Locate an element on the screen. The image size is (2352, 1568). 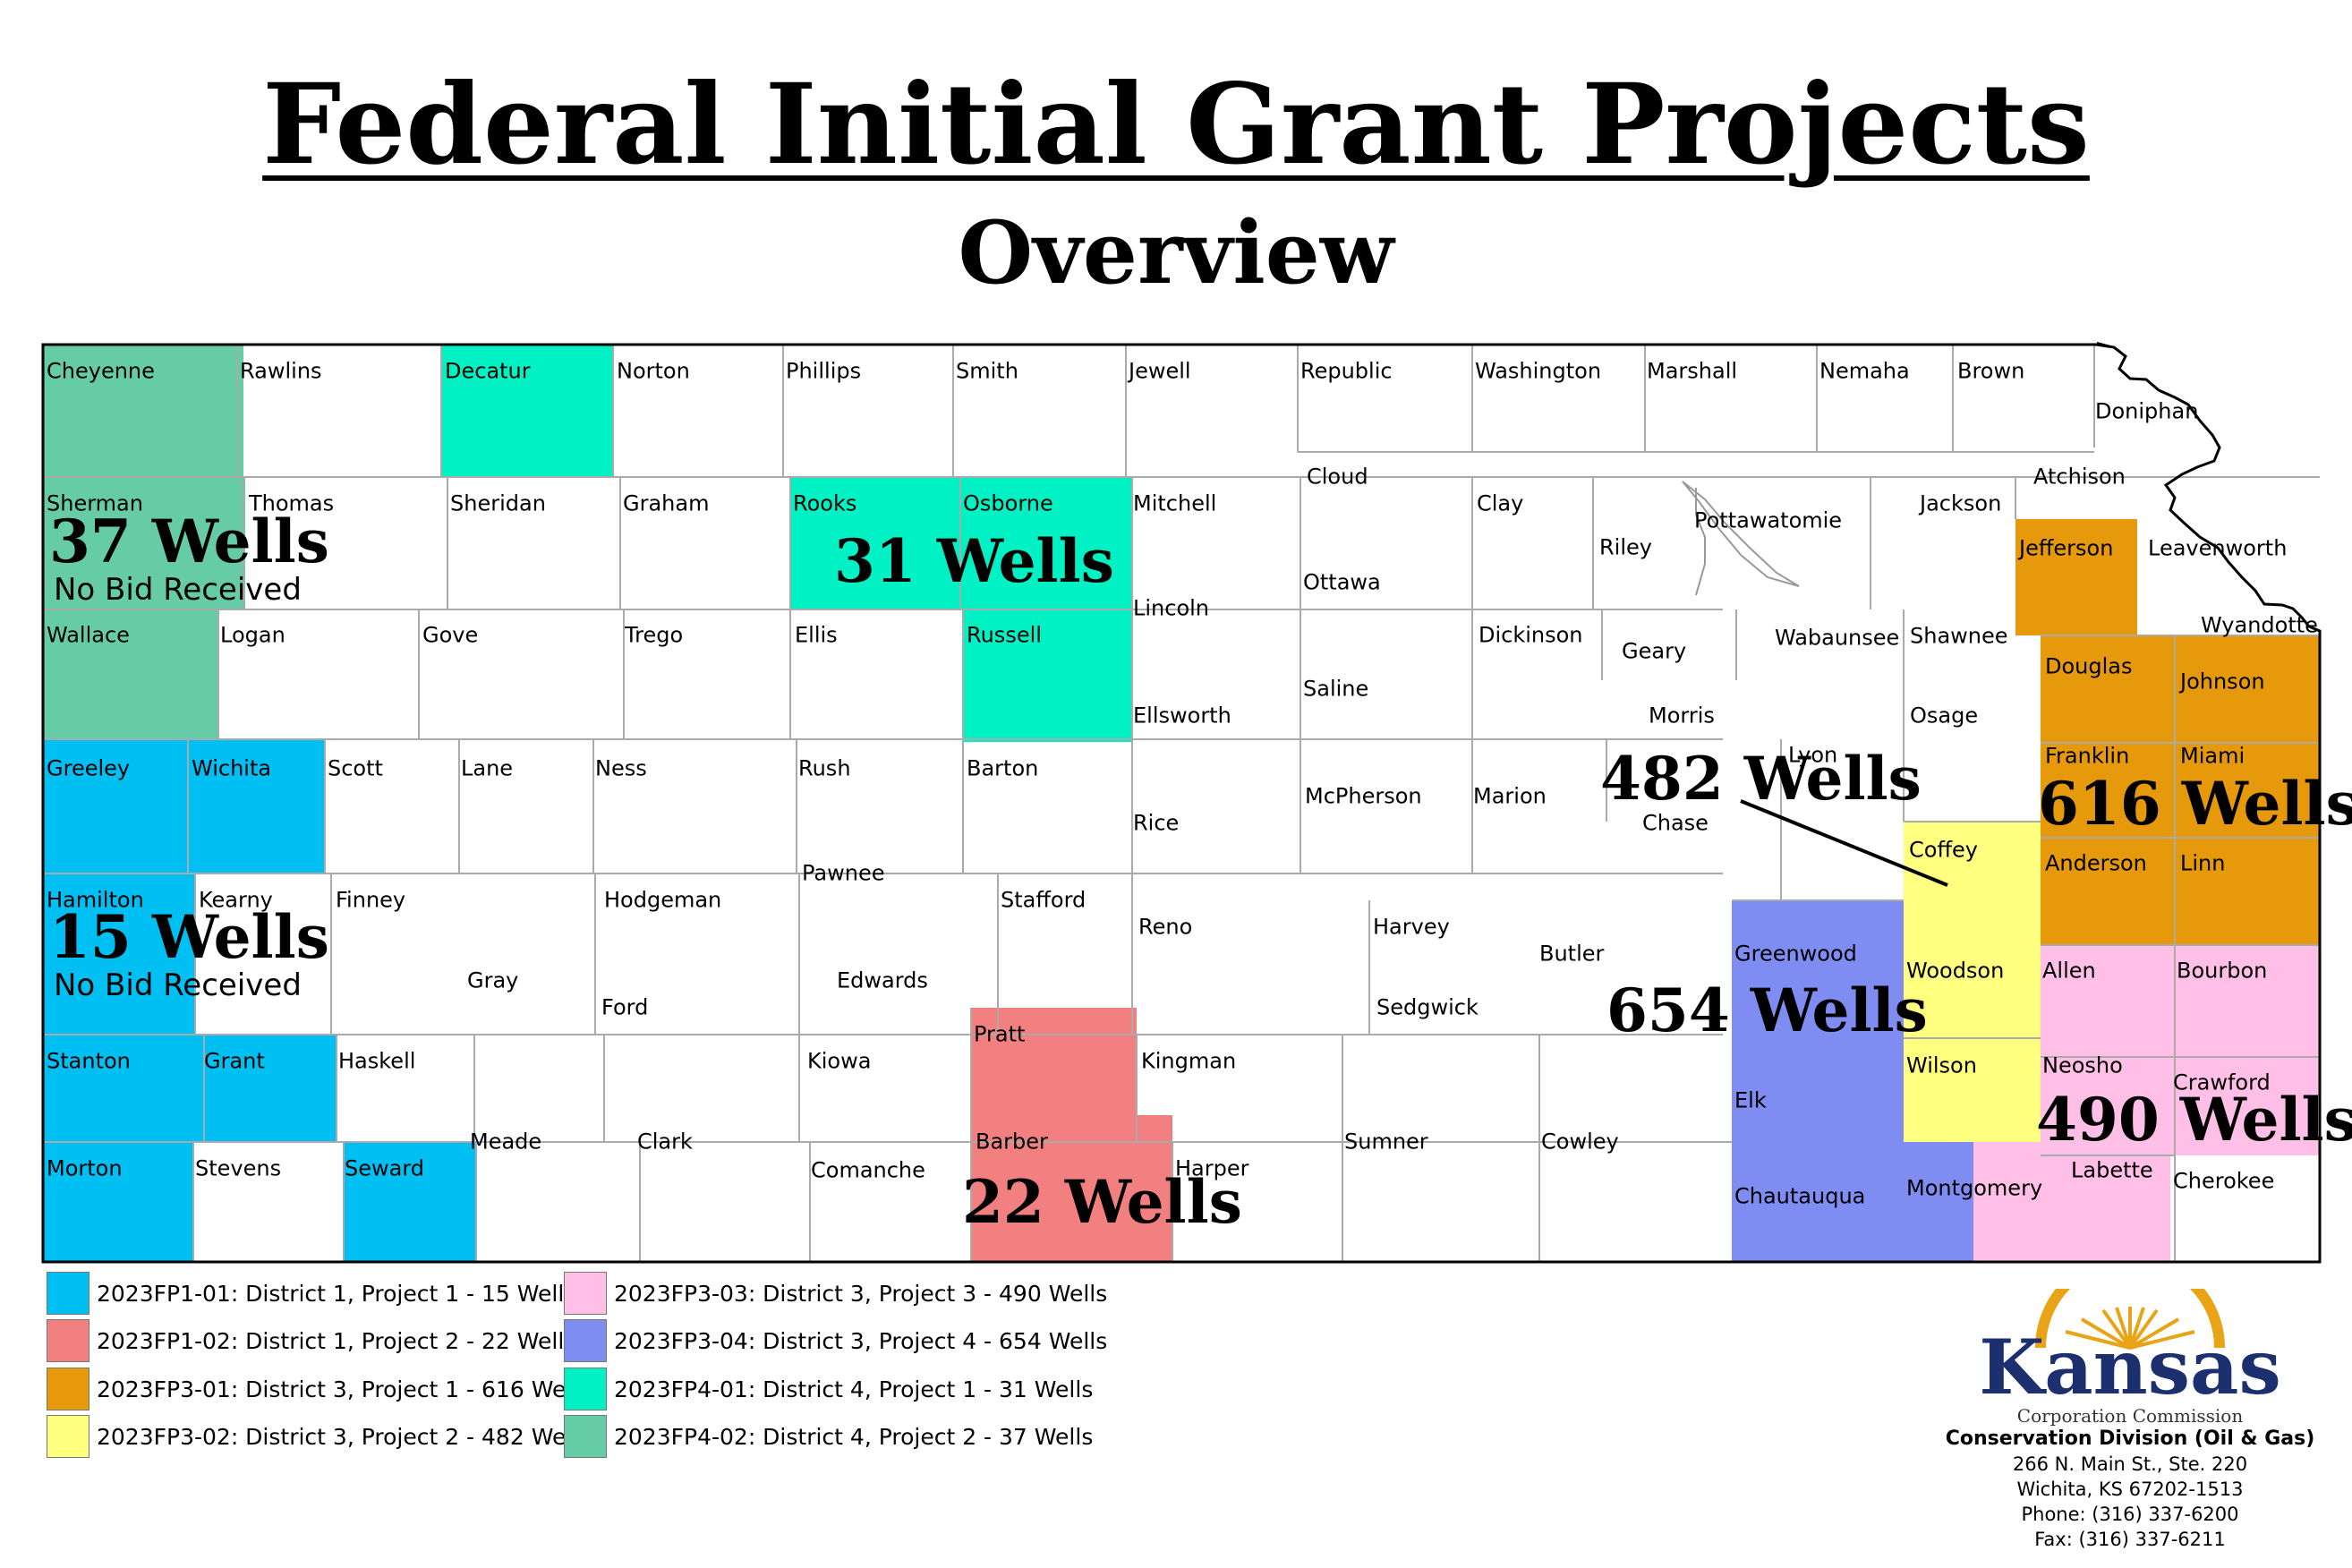
county-label-stafford: Stafford is located at coordinates (1043, 900).